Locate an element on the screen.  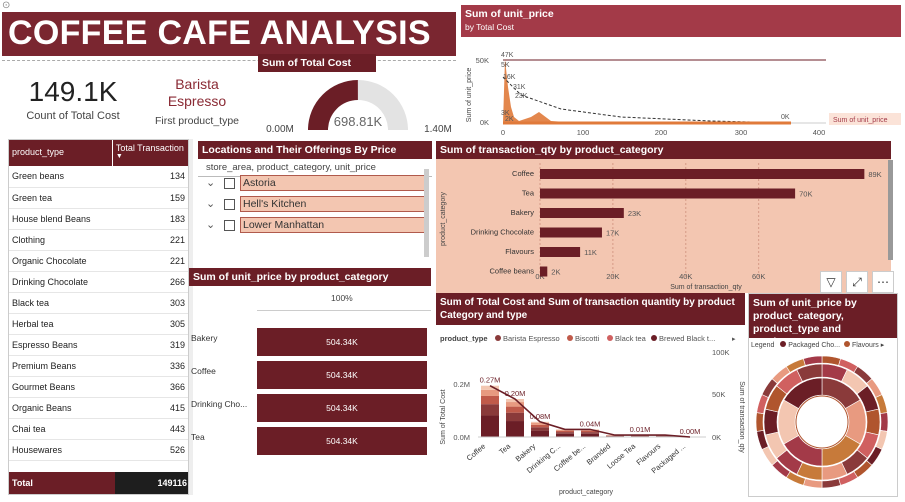
table-cell-product: Green beans is located at coordinates (61, 177).